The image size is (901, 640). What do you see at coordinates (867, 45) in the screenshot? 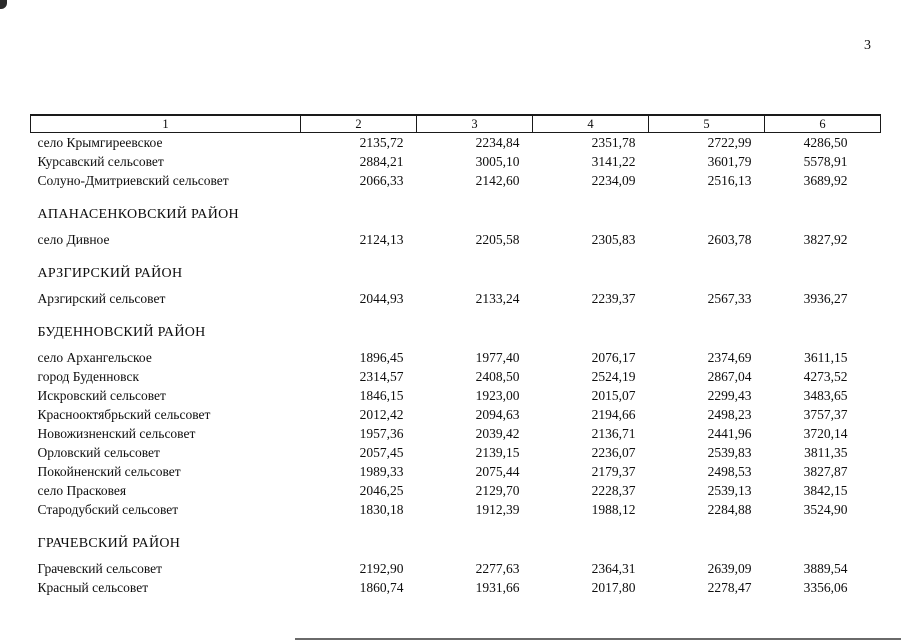
I see `page-number: 3` at bounding box center [867, 45].